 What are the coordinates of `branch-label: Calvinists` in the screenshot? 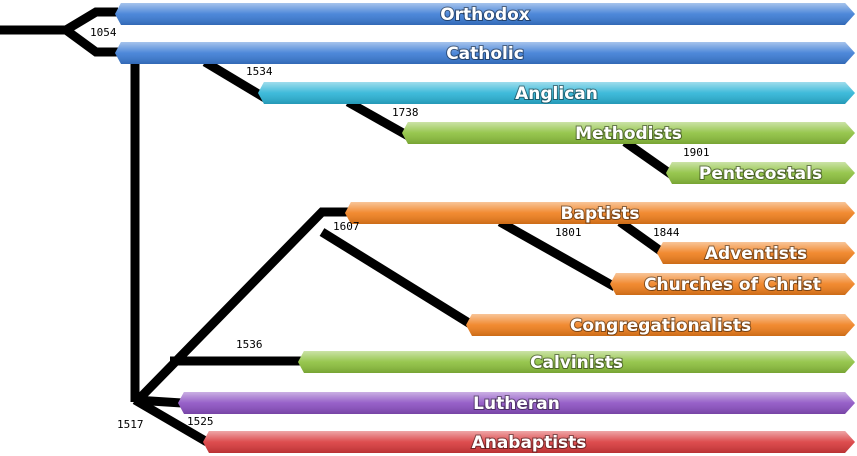 It's located at (576, 363).